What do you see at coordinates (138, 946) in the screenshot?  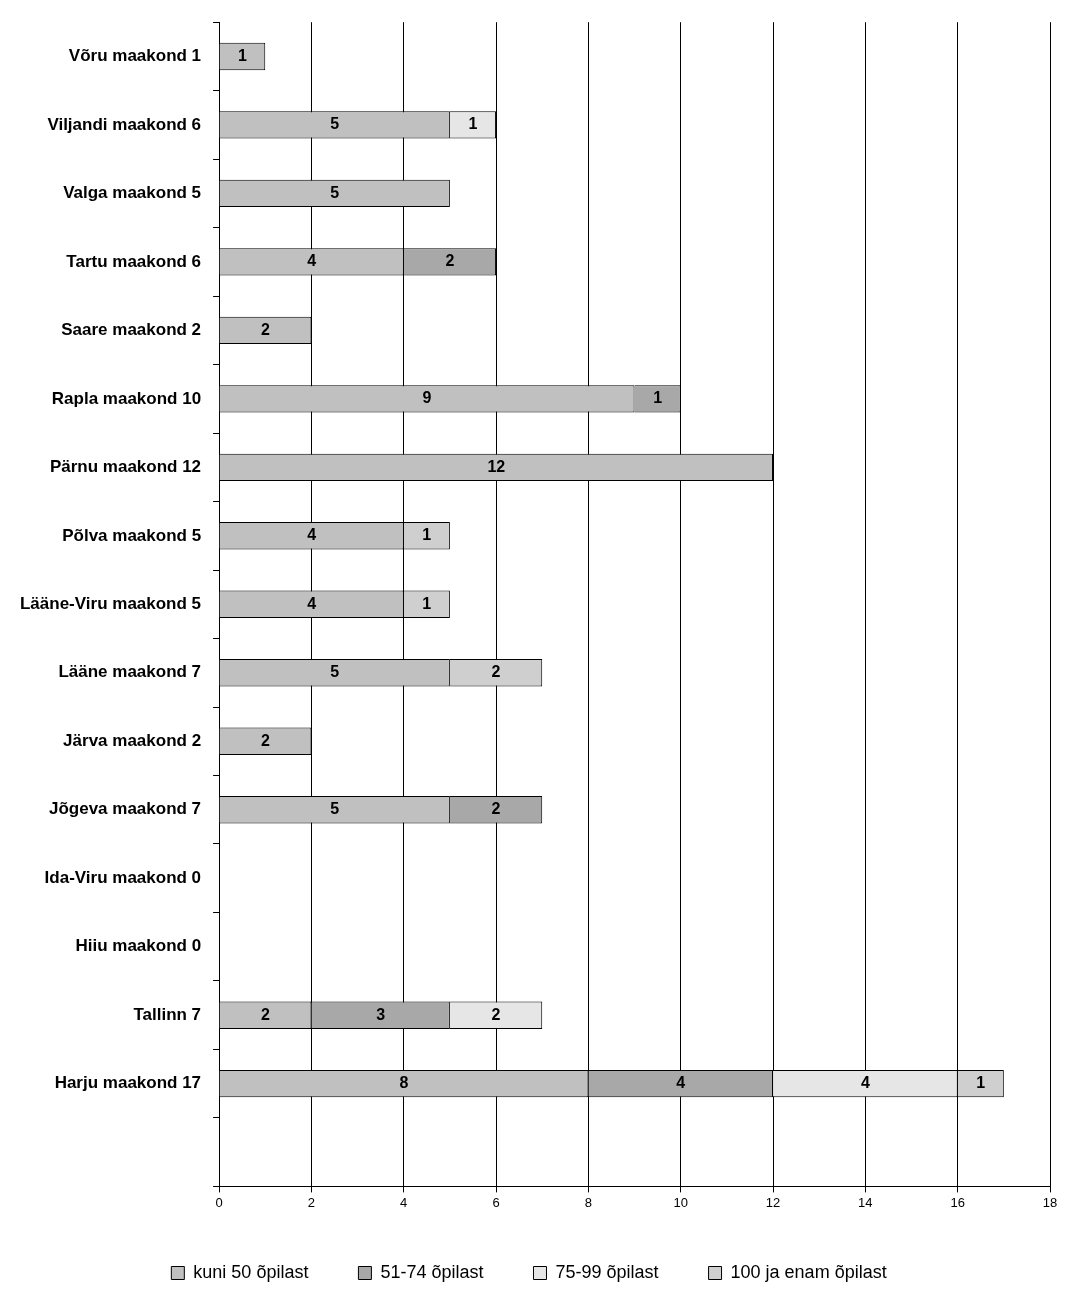 I see `y-tick-label: Hiiu maakond 0` at bounding box center [138, 946].